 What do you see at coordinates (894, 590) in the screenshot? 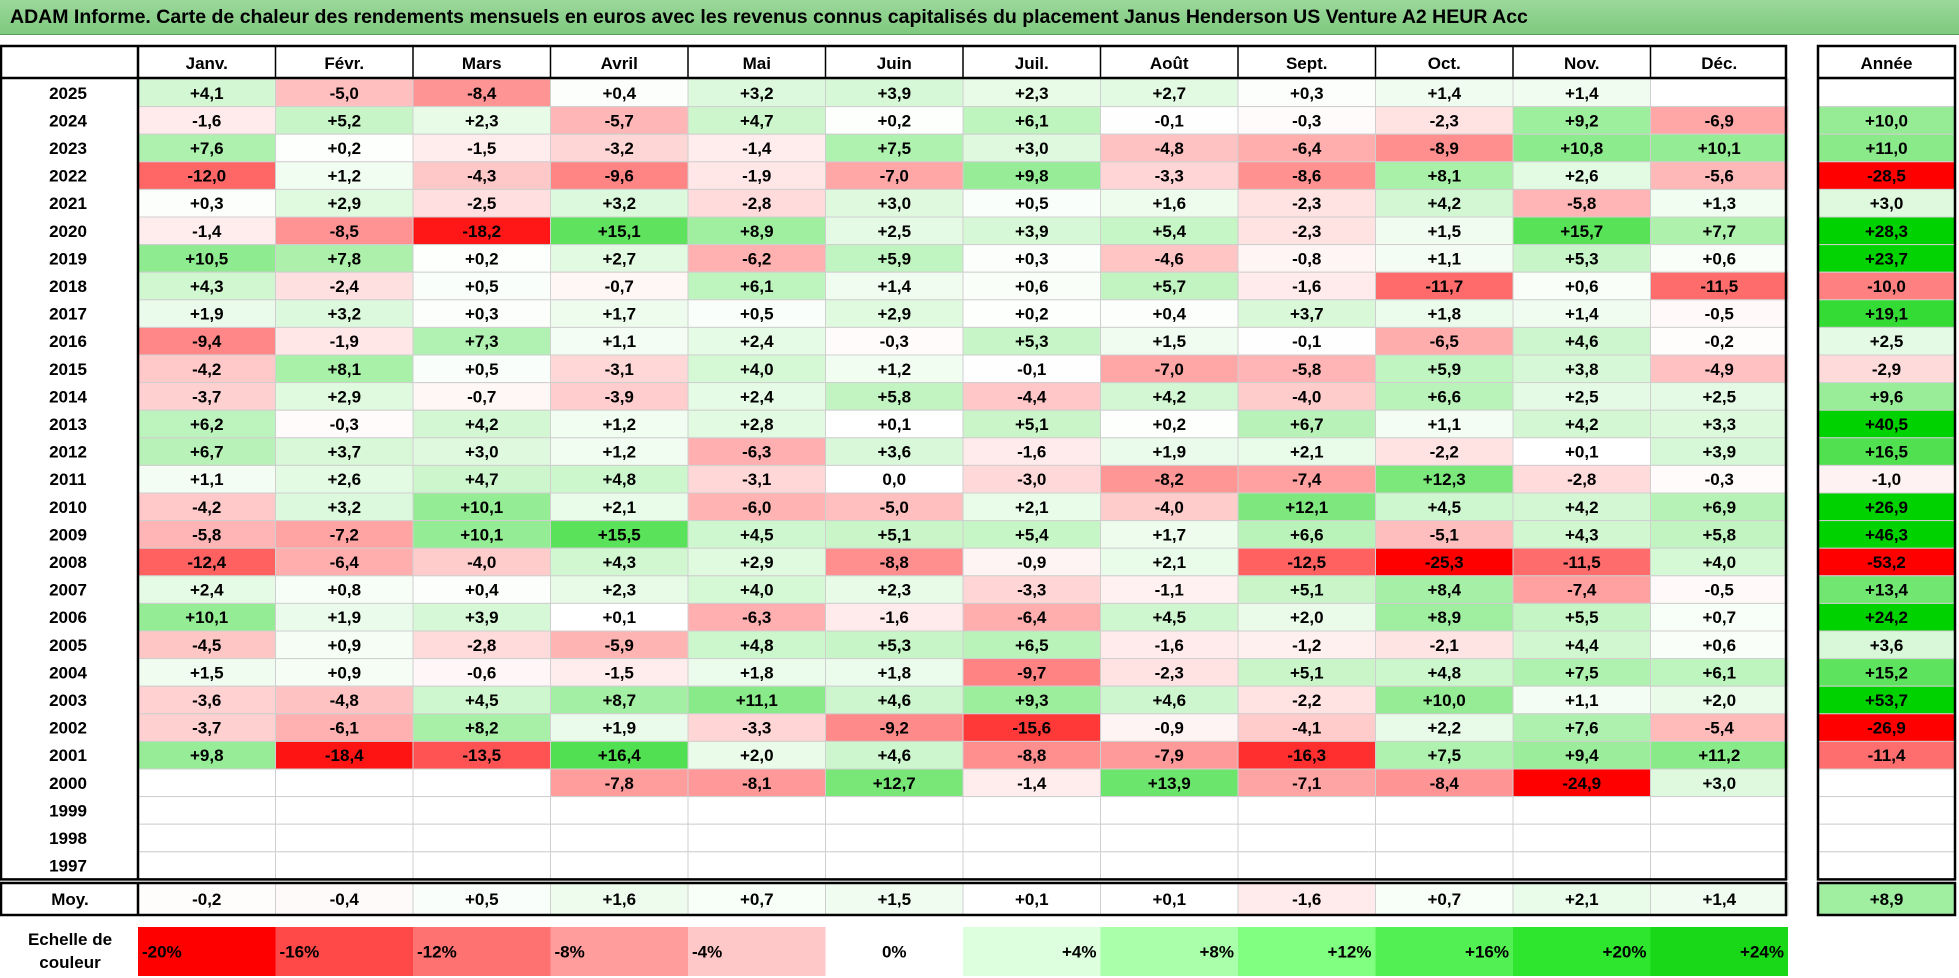
I see `cell-value: +2,3` at bounding box center [894, 590].